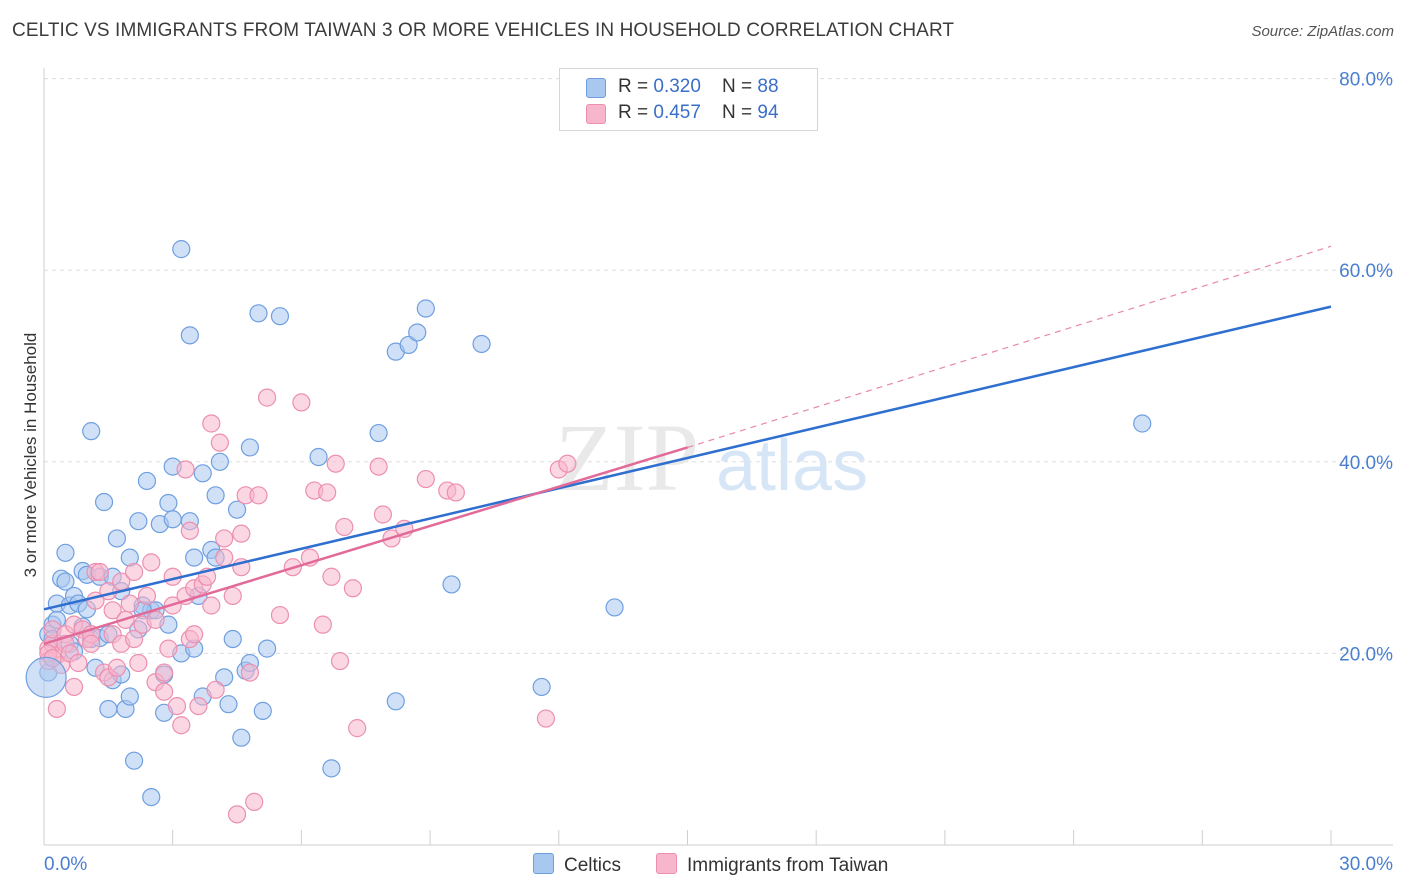 This screenshot has width=1406, height=892. What do you see at coordinates (1366, 463) in the screenshot?
I see `y-tick-label: 40.0%` at bounding box center [1366, 463].